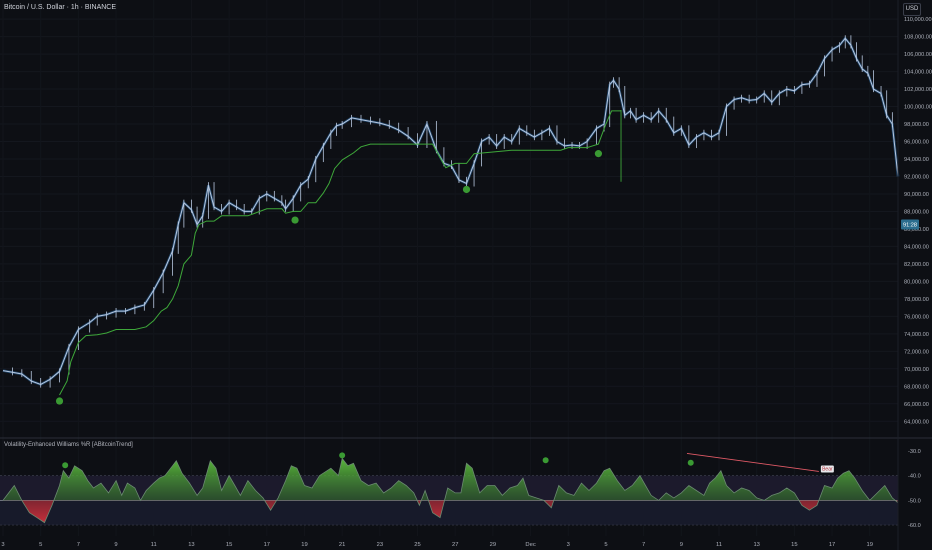  What do you see at coordinates (493, 545) in the screenshot?
I see `time-tick-label: 29` at bounding box center [493, 545].